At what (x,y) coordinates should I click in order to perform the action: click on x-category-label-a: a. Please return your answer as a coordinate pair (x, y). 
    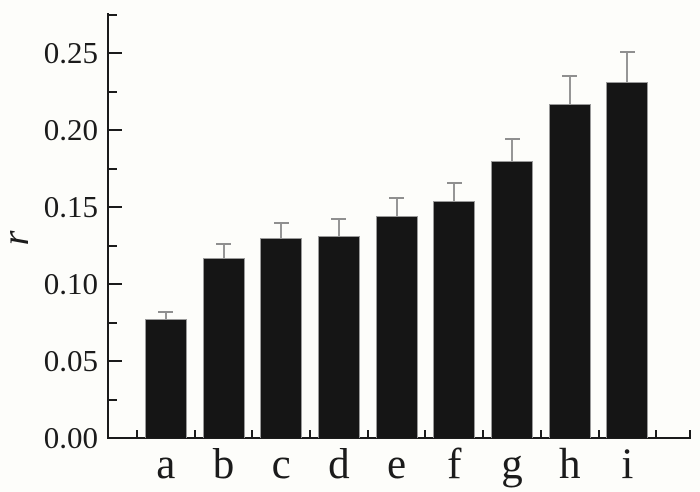
    Looking at the image, I should click on (166, 464).